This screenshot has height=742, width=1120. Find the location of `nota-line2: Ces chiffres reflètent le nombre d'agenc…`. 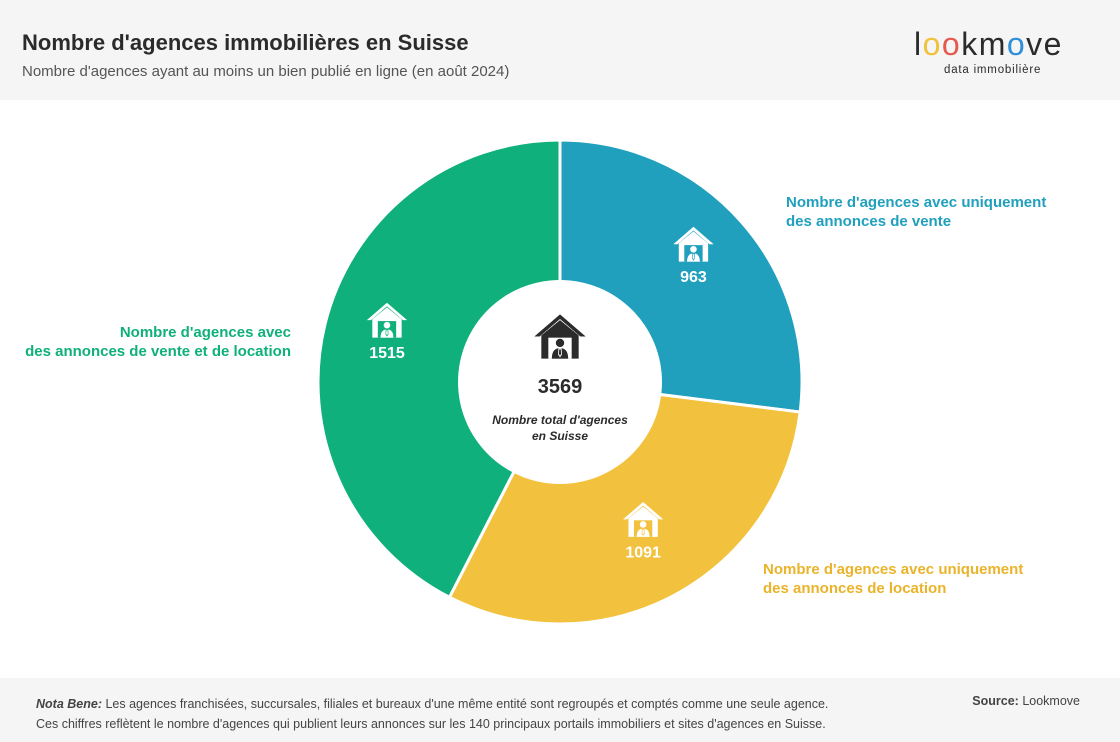

nota-line2: Ces chiffres reflètent le nombre d'agenc… is located at coordinates (431, 724).